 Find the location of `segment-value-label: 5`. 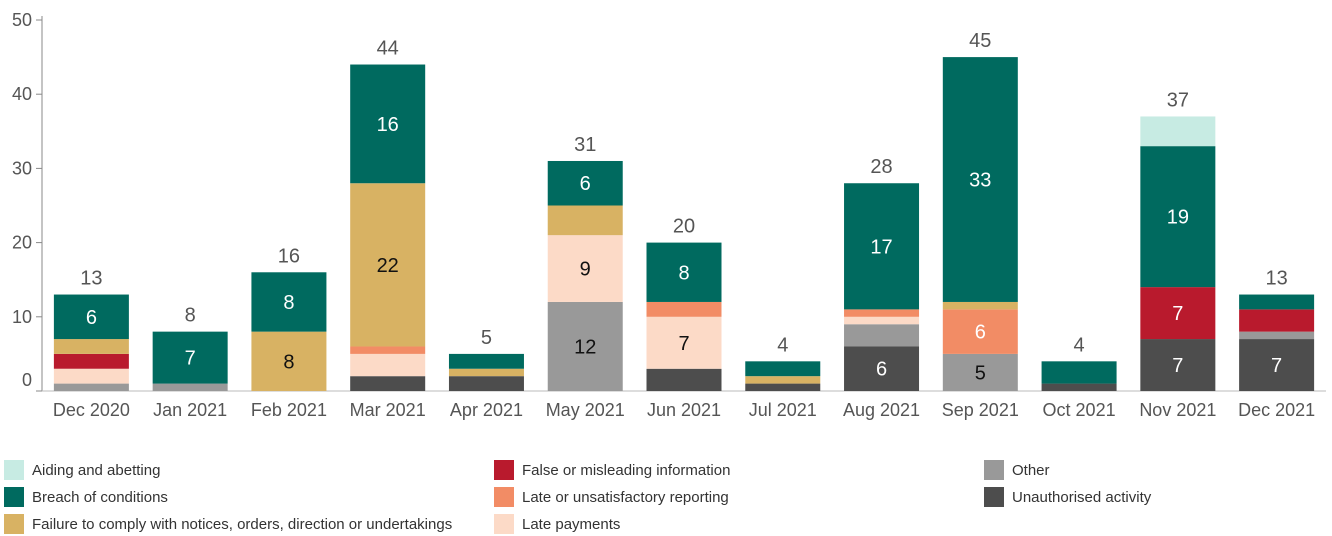

segment-value-label: 5 is located at coordinates (980, 373).